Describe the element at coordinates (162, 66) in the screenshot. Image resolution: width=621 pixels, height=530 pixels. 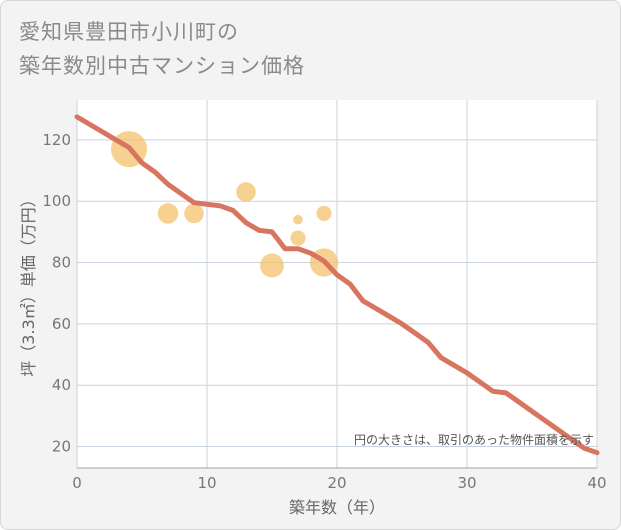
I see `chart-title-line2: 築年数別中古マンション価格` at that location.